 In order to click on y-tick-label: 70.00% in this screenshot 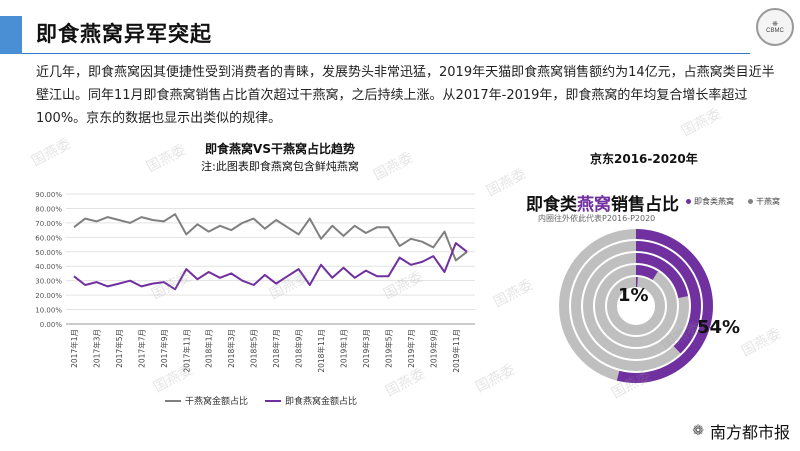, I will do `click(48, 224)`.